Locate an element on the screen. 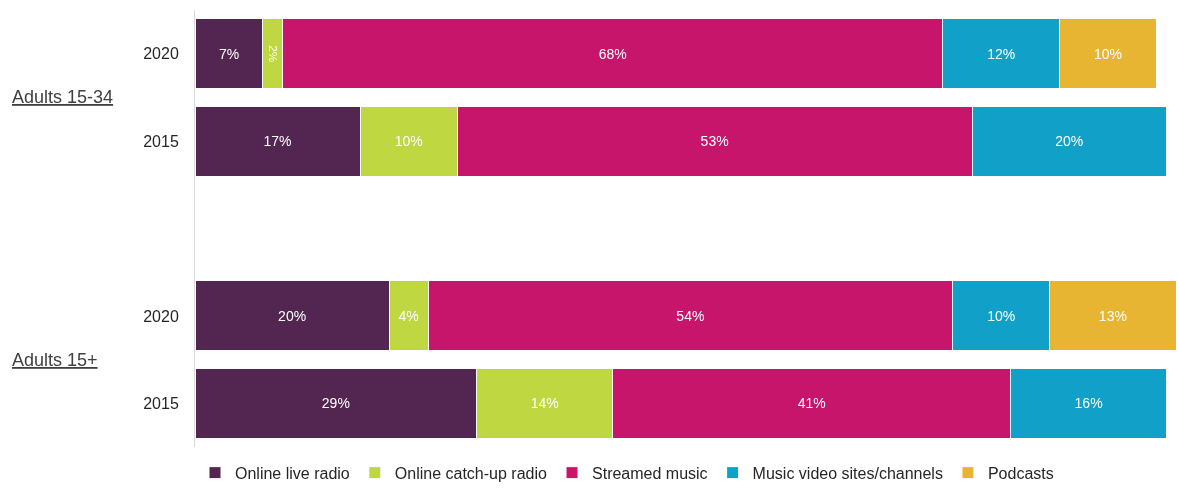  legend-label: Podcasts is located at coordinates (1020, 473).